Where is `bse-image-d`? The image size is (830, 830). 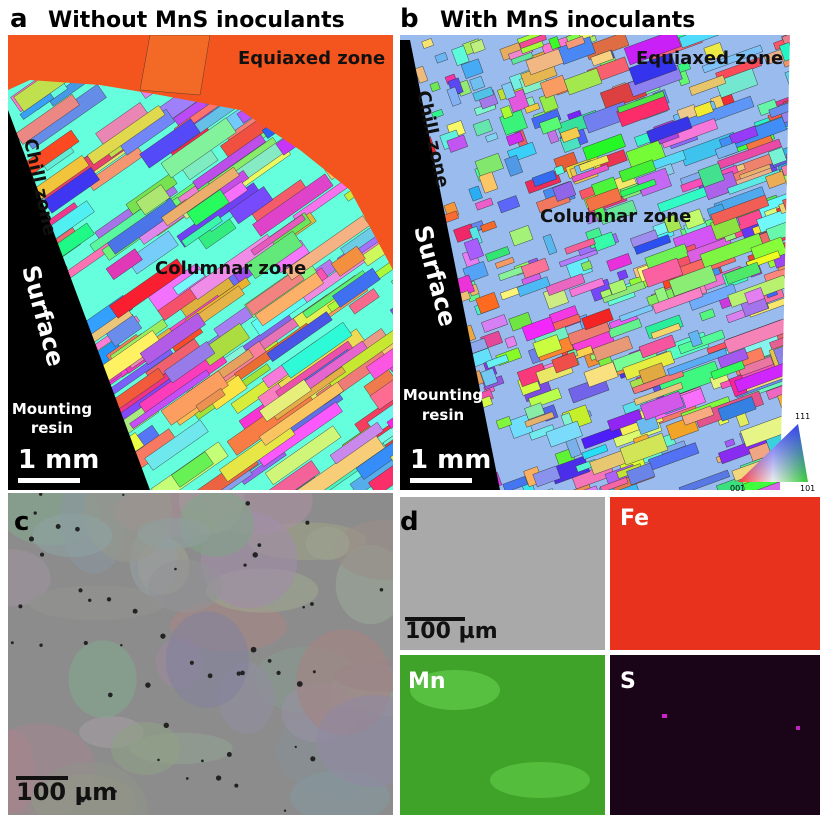
bse-image-d is located at coordinates (502, 573).